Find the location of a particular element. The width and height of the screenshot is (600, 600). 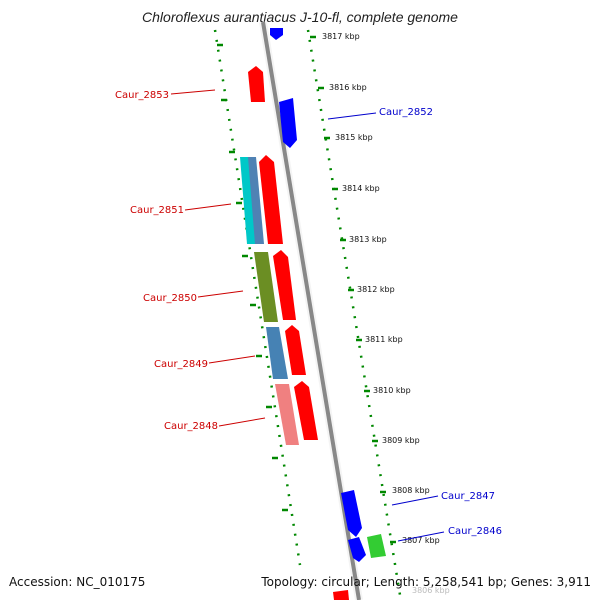

gene-label-caur-2849: Caur_2849 is located at coordinates (181, 364).